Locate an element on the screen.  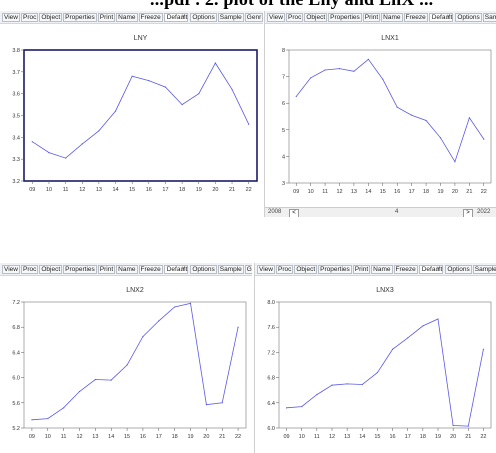
x-tick-label: 22 is located at coordinates (484, 192).